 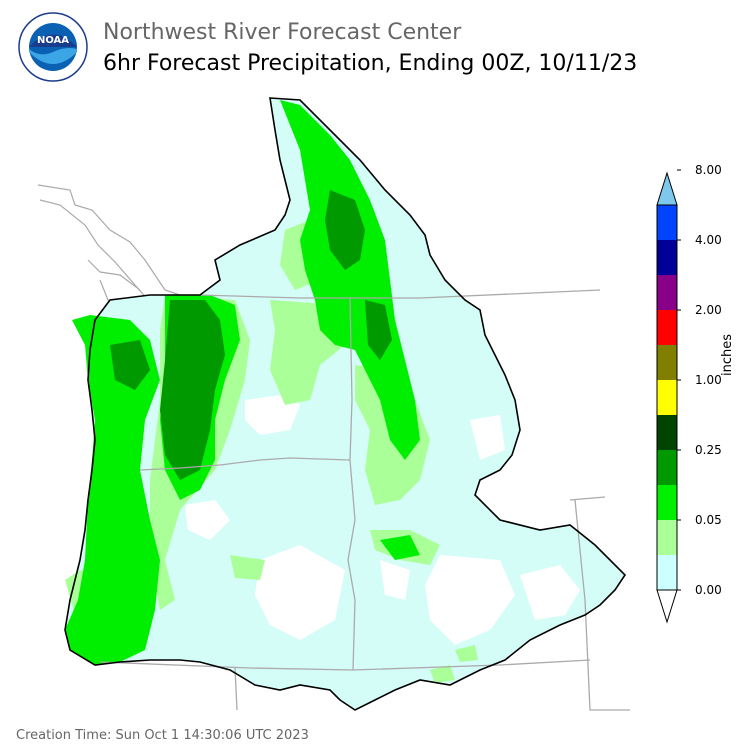 I want to click on legend-tick-label: 8.00, so click(x=708, y=171).